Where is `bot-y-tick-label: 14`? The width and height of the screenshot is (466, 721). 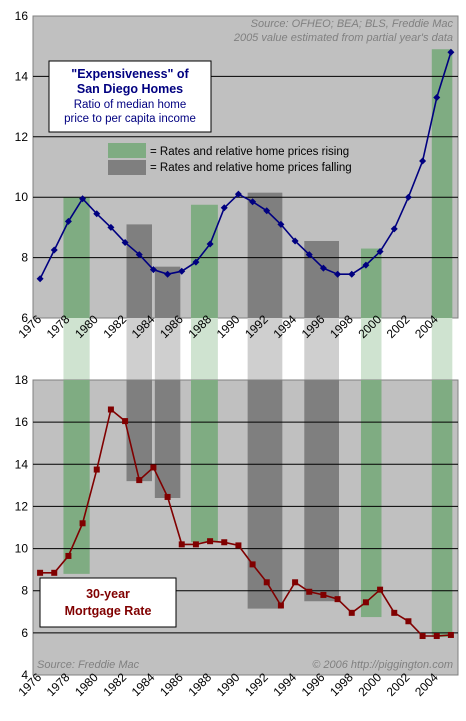 bot-y-tick-label: 14 is located at coordinates (22, 464).